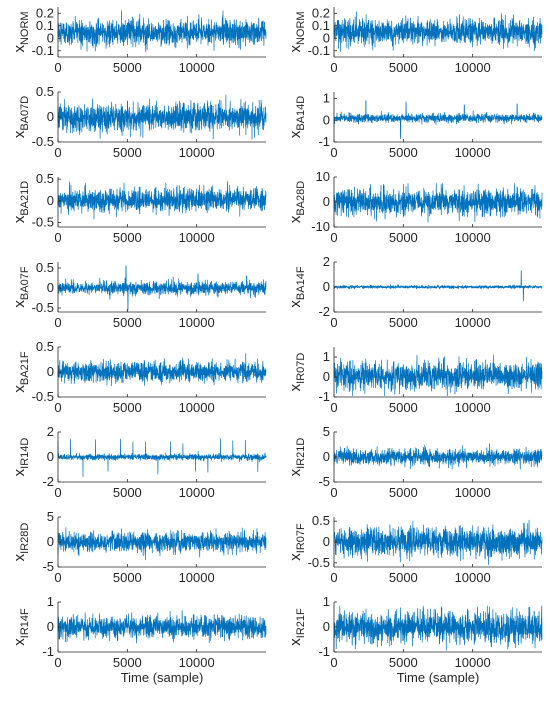 The height and width of the screenshot is (703, 550). What do you see at coordinates (297, 202) in the screenshot?
I see `y-axis-label: xBA28D` at bounding box center [297, 202].